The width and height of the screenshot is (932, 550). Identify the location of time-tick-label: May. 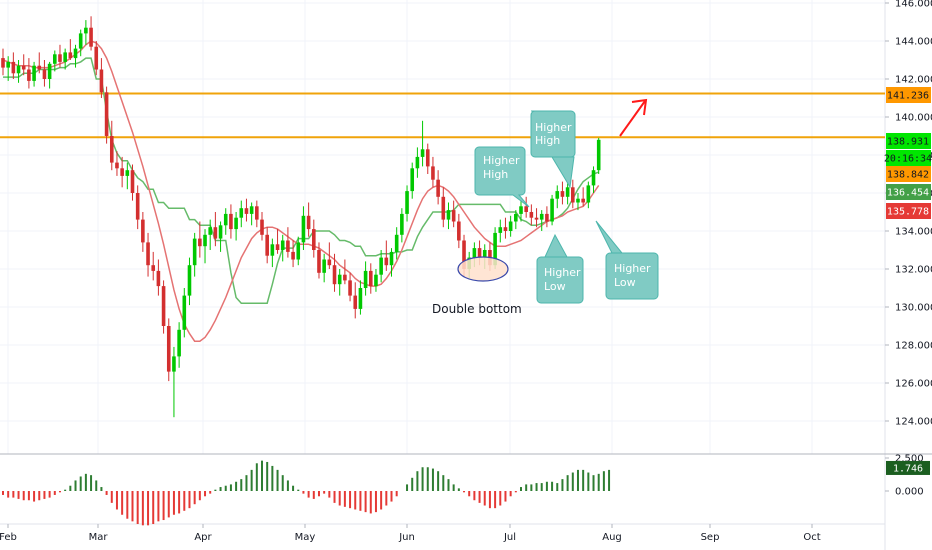
(305, 537).